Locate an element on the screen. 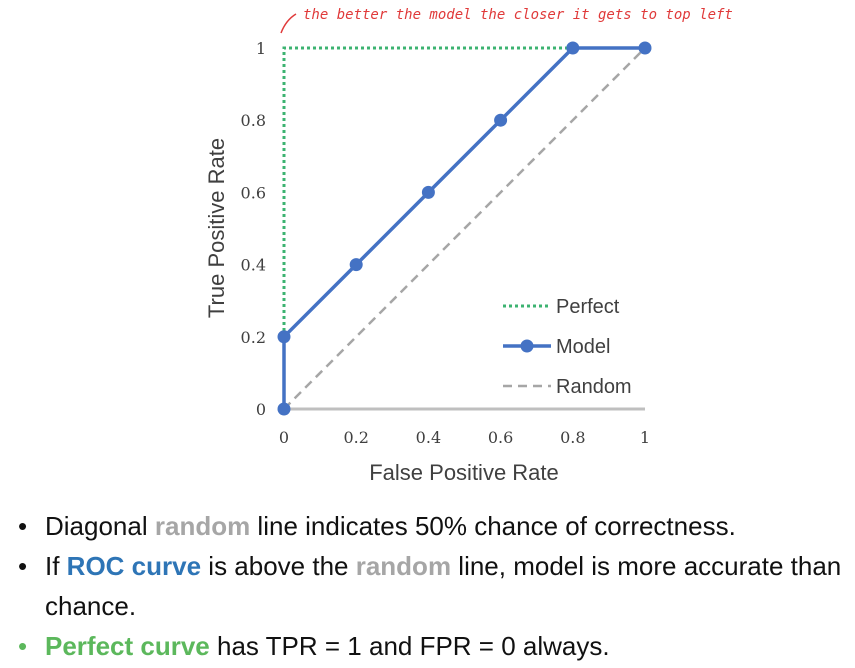  legend-marker-model is located at coordinates (527, 346).